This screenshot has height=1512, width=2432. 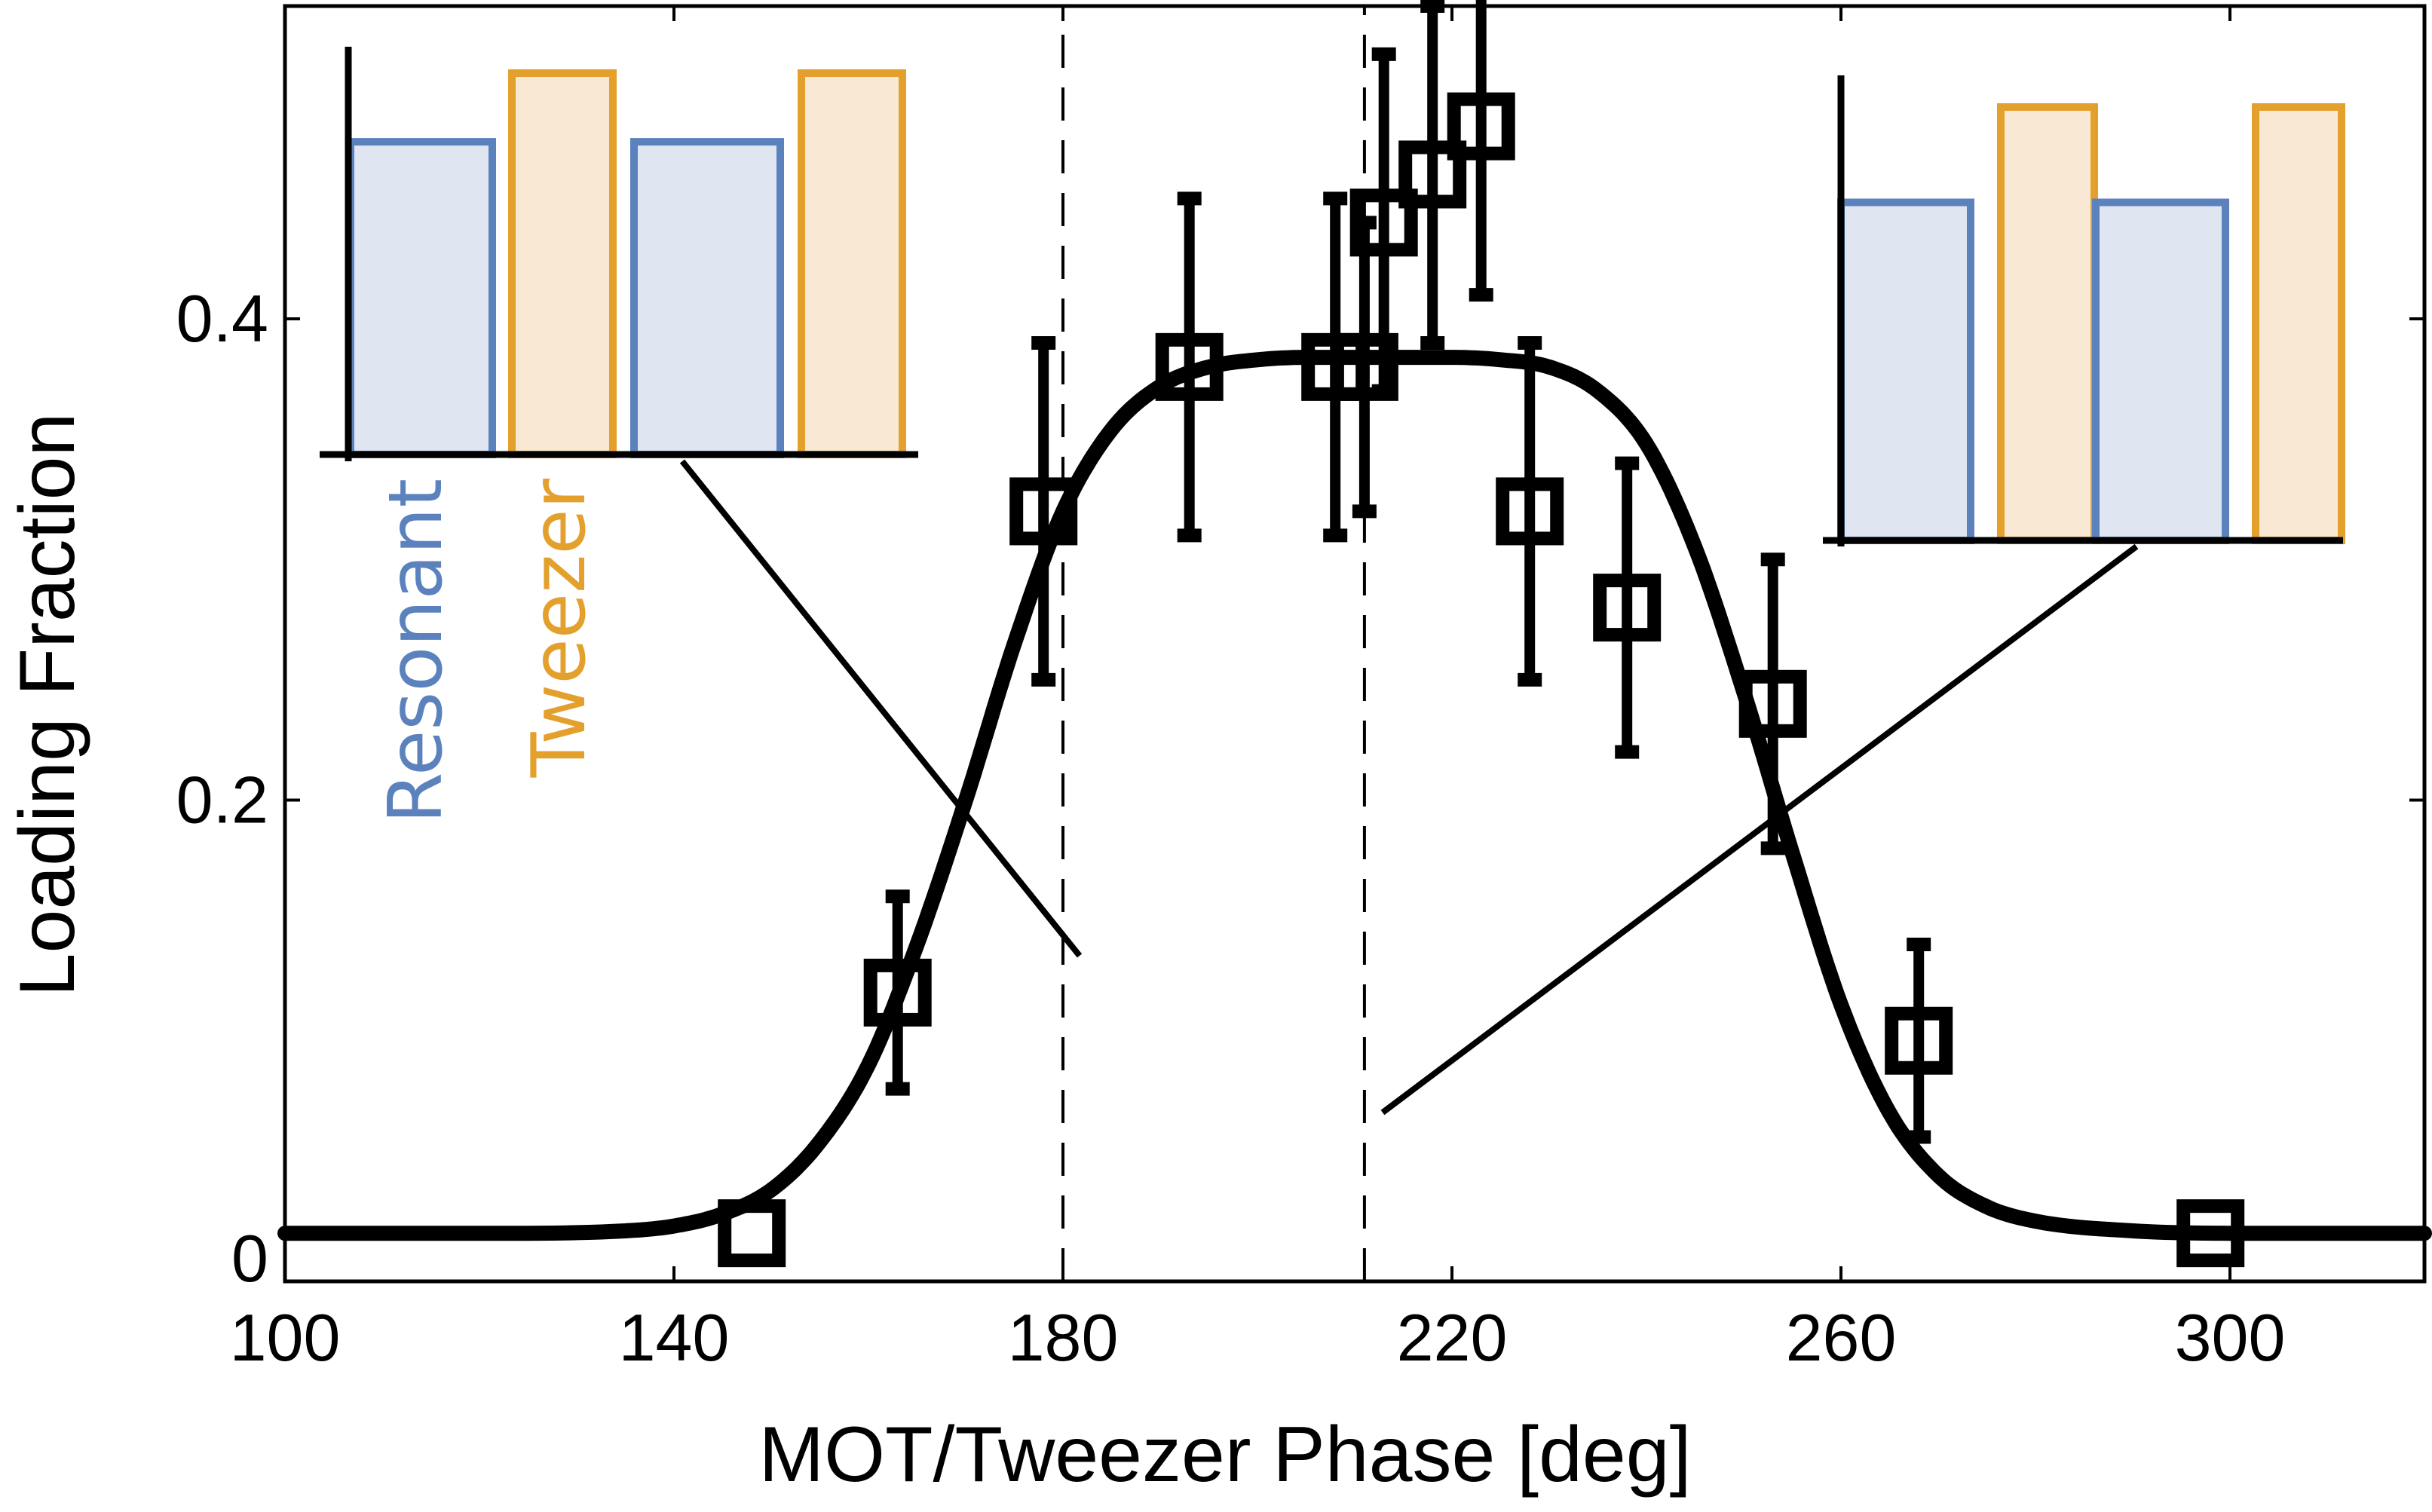 What do you see at coordinates (1225, 1455) in the screenshot?
I see `x-axis-title: MOT/Tweezer Phase [deg]` at bounding box center [1225, 1455].